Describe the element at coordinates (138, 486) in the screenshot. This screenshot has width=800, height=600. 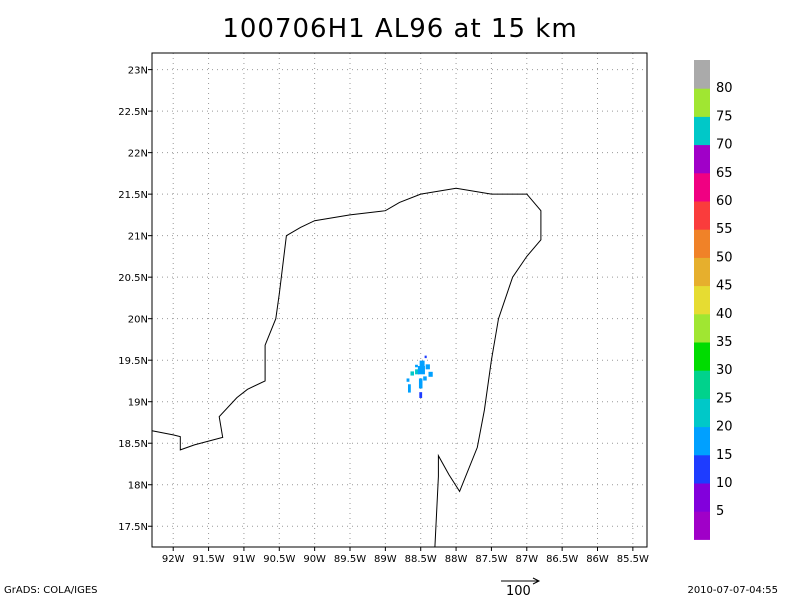
I see `lat-tick-label: 18N` at that location.